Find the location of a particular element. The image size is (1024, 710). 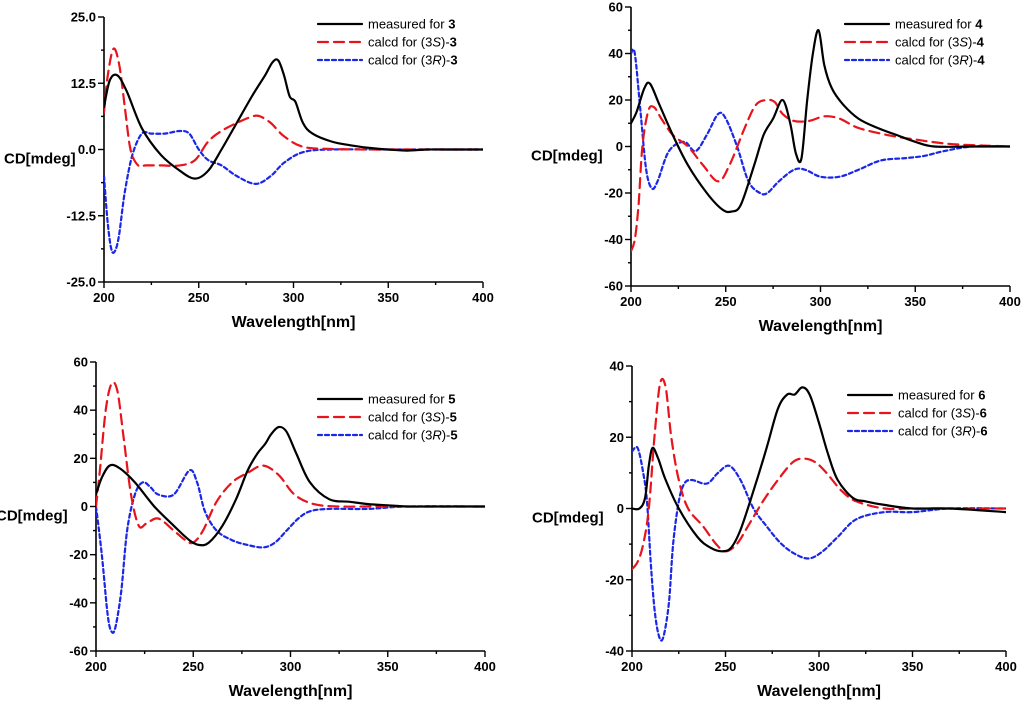

y-tick-label: -12.5 is located at coordinates (81, 215).